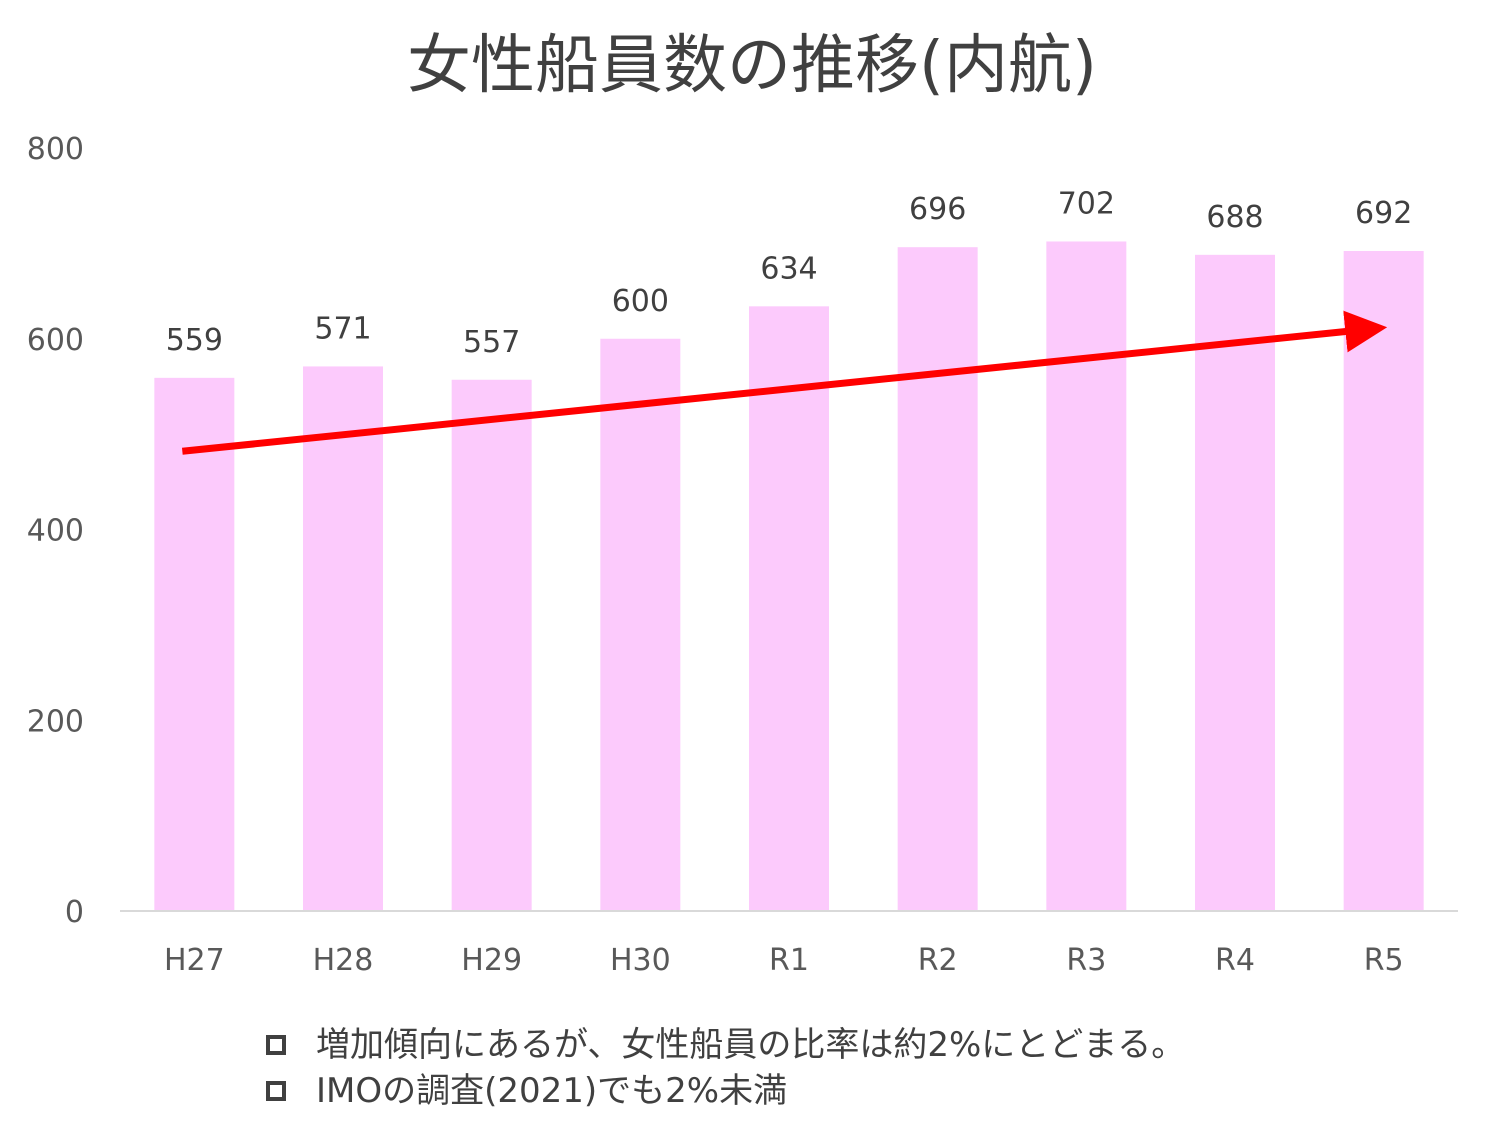  Describe the element at coordinates (937, 209) in the screenshot. I see `data-label: 696` at that location.